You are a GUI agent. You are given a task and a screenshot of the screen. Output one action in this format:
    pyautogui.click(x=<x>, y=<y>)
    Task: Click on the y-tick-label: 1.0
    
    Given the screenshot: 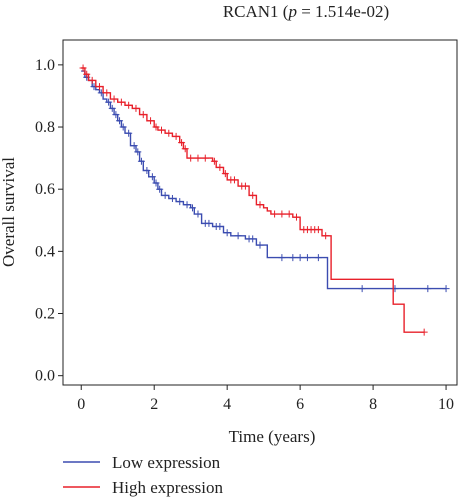 What is the action you would take?
    pyautogui.click(x=45, y=65)
    